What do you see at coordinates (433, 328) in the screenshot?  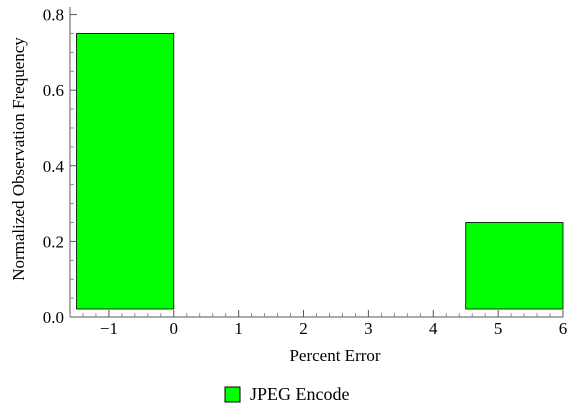 I see `x-tick-label: 4` at bounding box center [433, 328].